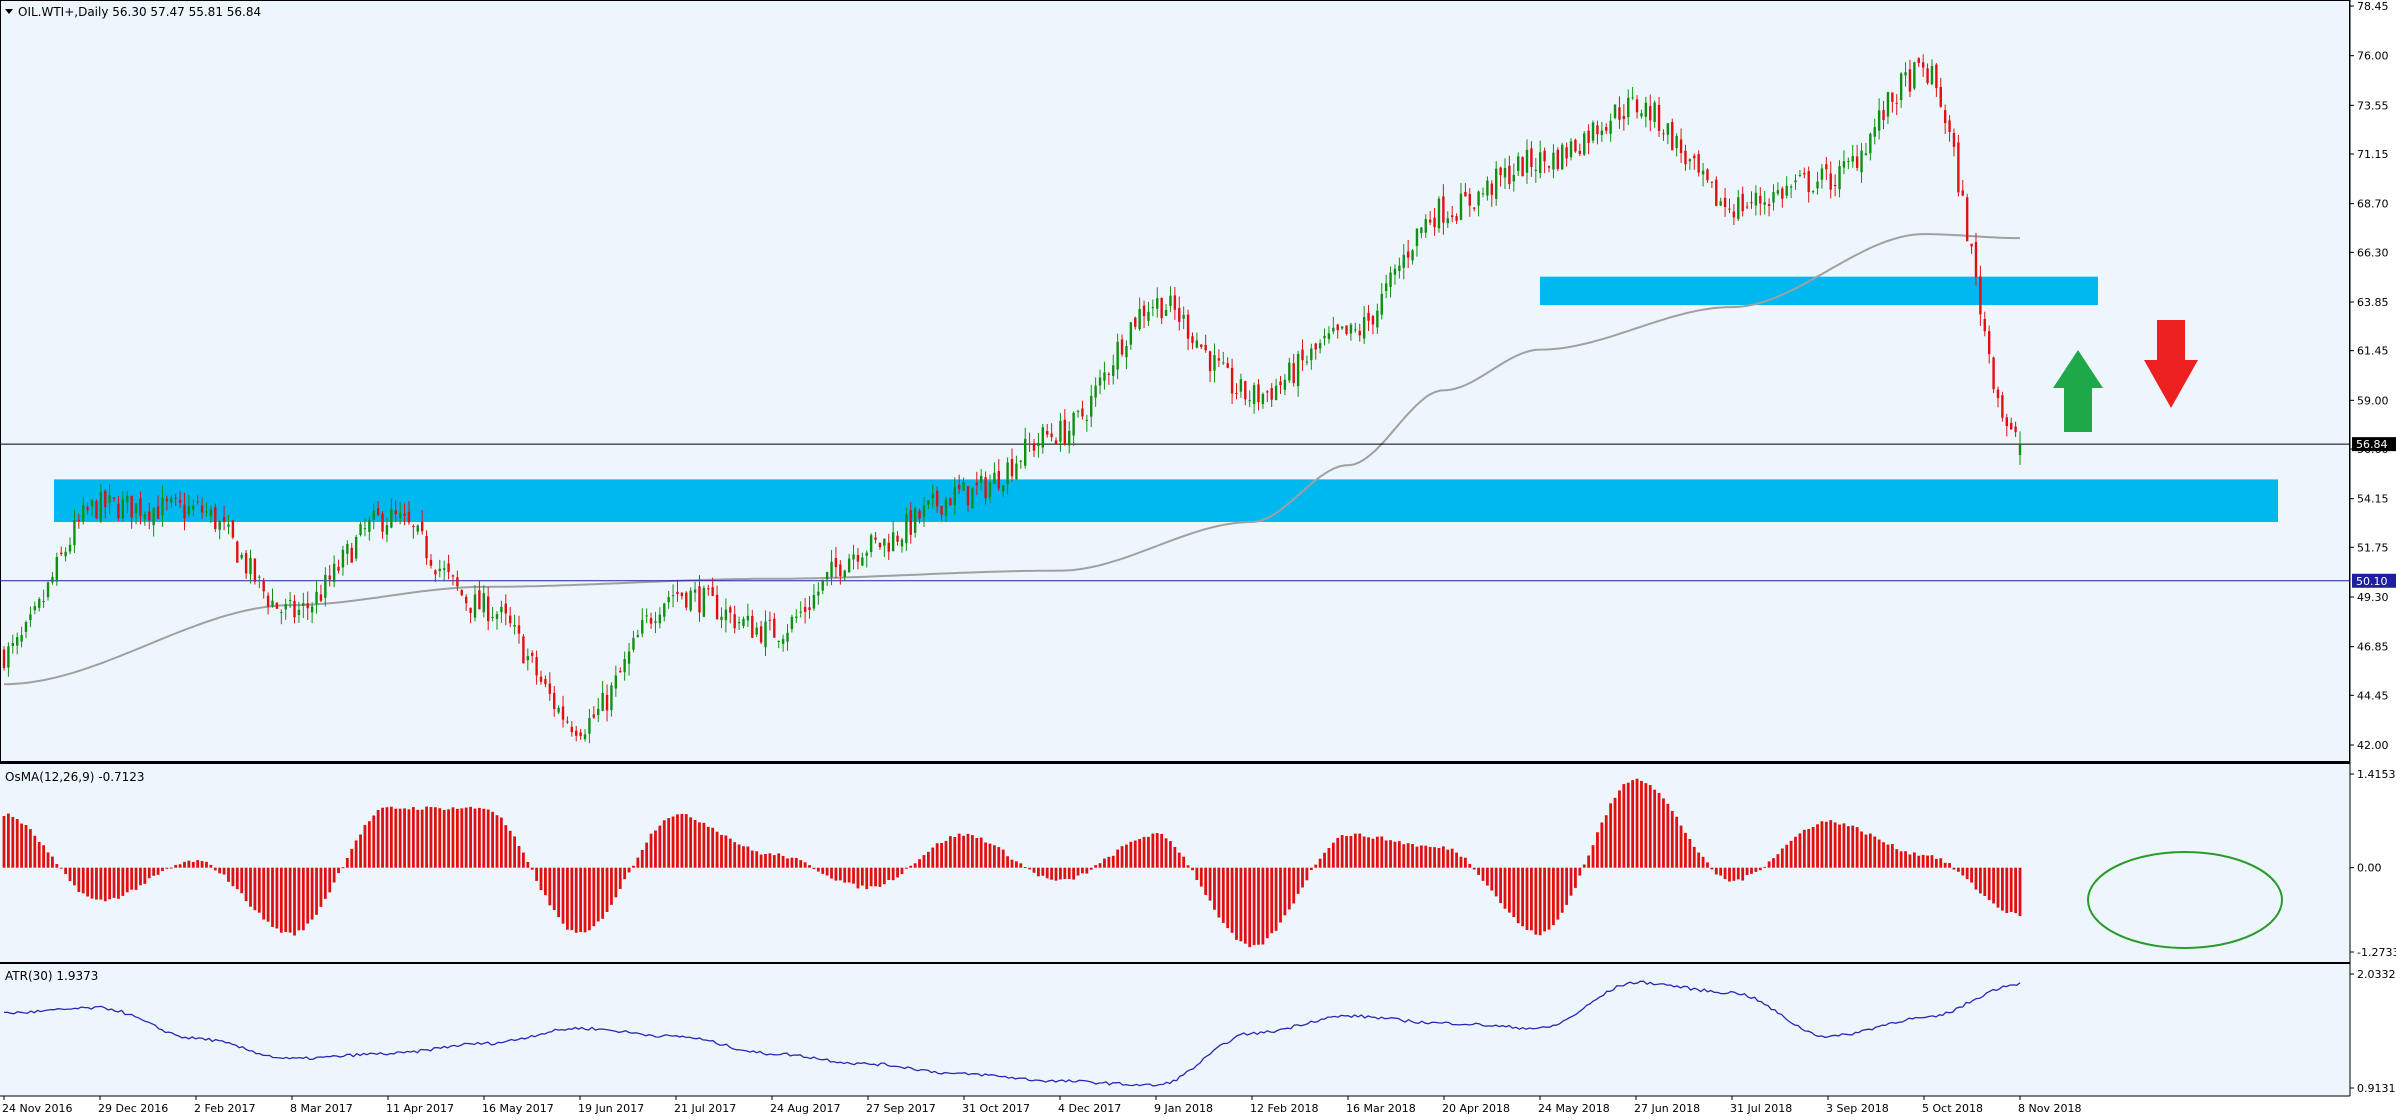 The width and height of the screenshot is (2396, 1120). What do you see at coordinates (9, 11) in the screenshot?
I see `chart-menu-triangle-icon` at bounding box center [9, 11].